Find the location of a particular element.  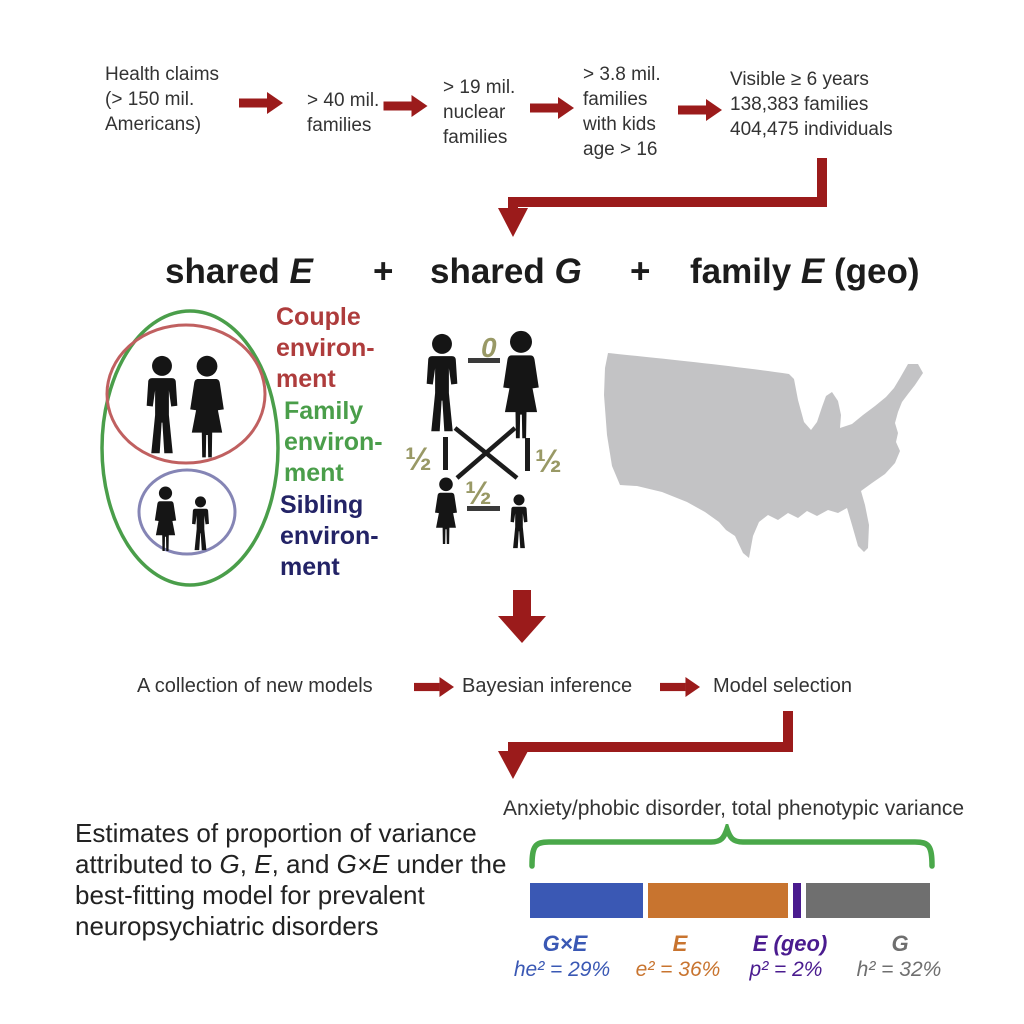

heading-family-e-geo: family E (geo) is located at coordinates (805, 272).